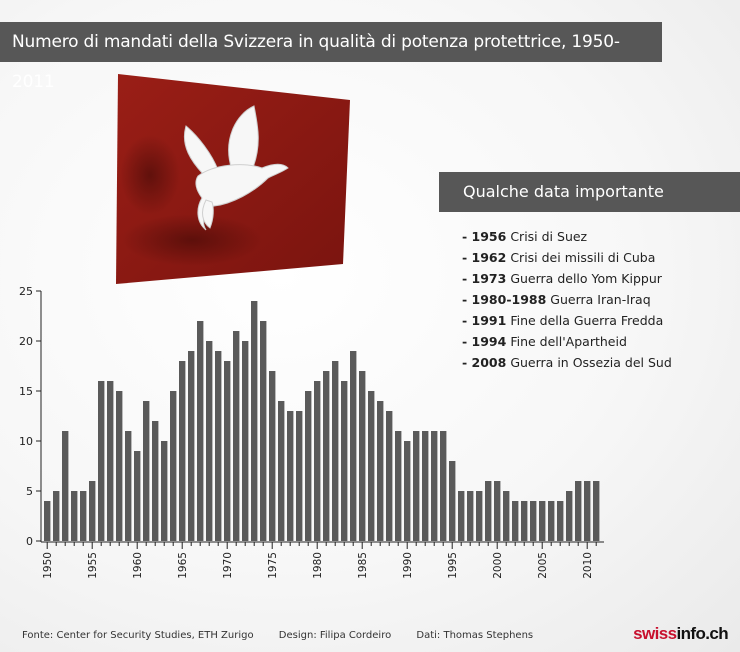 This screenshot has width=740, height=652. Describe the element at coordinates (408, 565) in the screenshot. I see `x-tick-label: 1990` at that location.